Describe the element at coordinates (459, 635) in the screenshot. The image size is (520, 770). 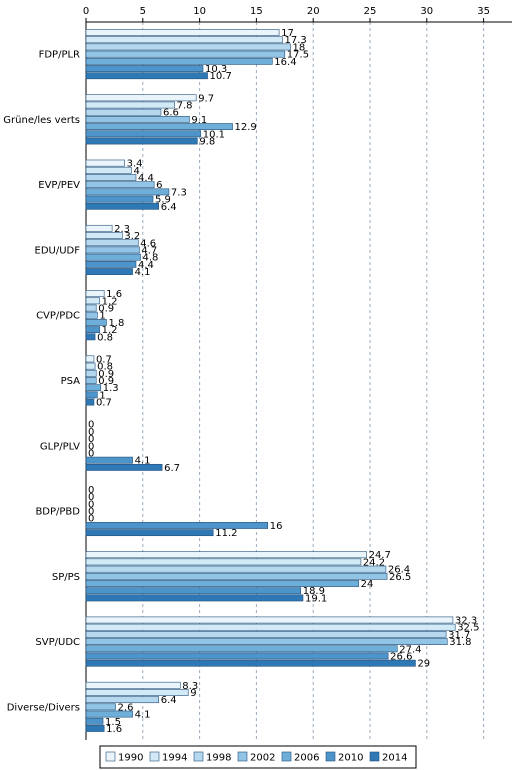
I see `value-label: 31.7` at that location.